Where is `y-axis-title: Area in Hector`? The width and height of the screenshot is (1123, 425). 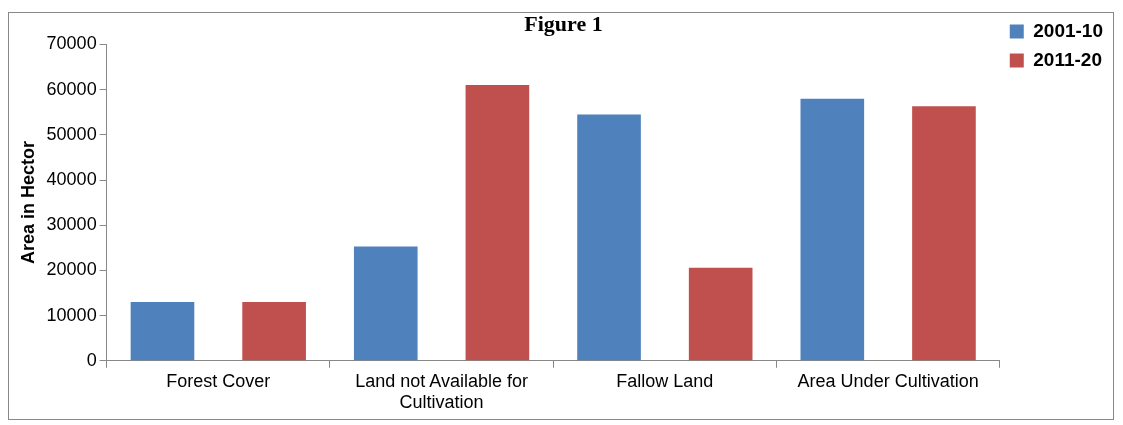 y-axis-title: Area in Hector is located at coordinates (27, 203).